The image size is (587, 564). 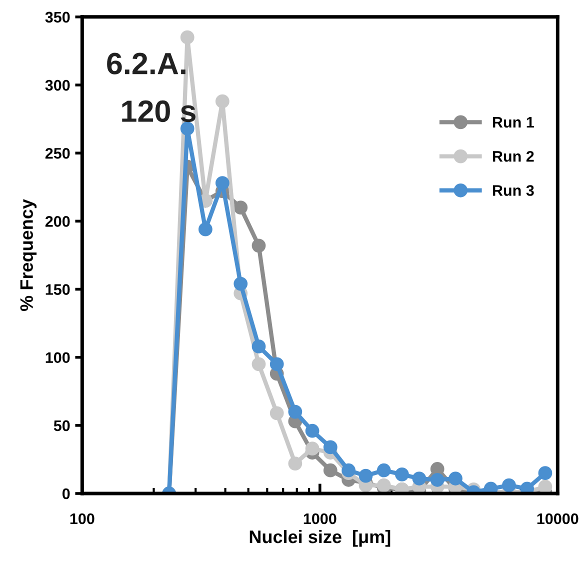 I want to click on x-tick-label: 100, so click(x=82, y=518).